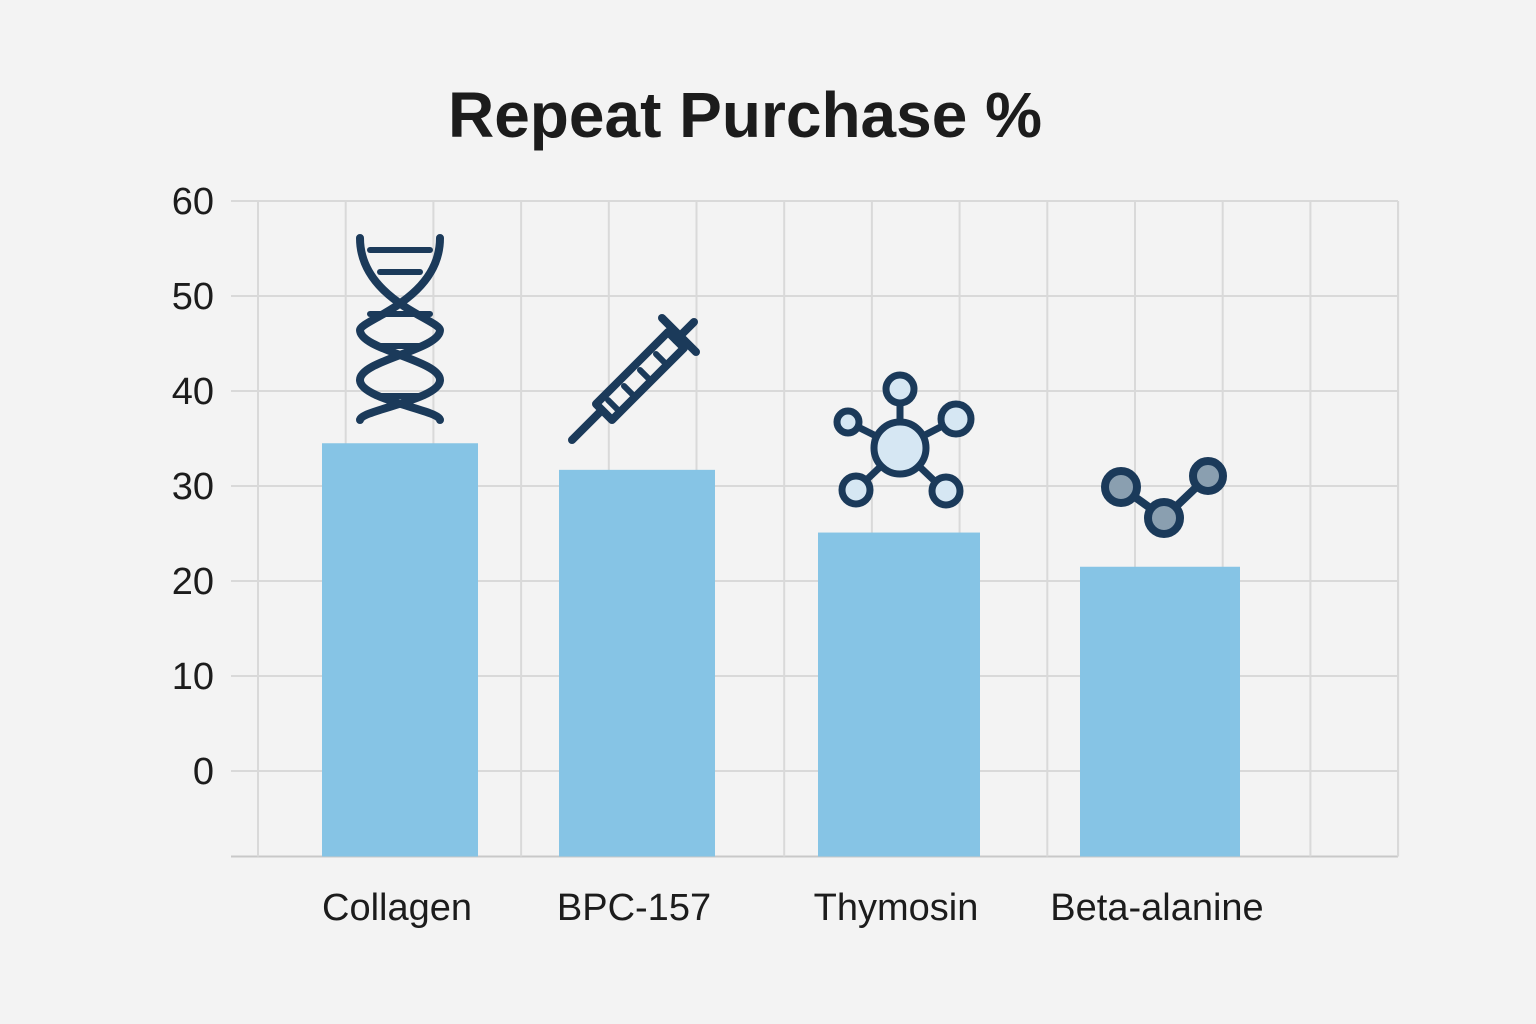  What do you see at coordinates (1164, 497) in the screenshot?
I see `molecule-chain-icon` at bounding box center [1164, 497].